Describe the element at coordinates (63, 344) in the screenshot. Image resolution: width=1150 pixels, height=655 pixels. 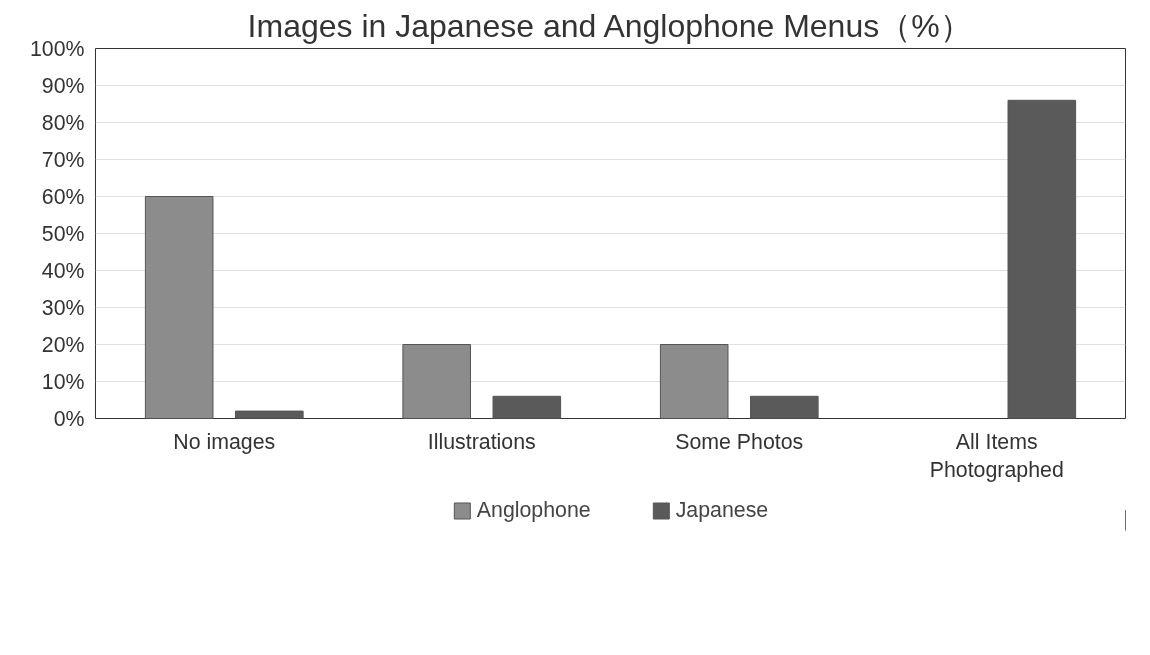
I see `y-tick-label: 20%` at that location.